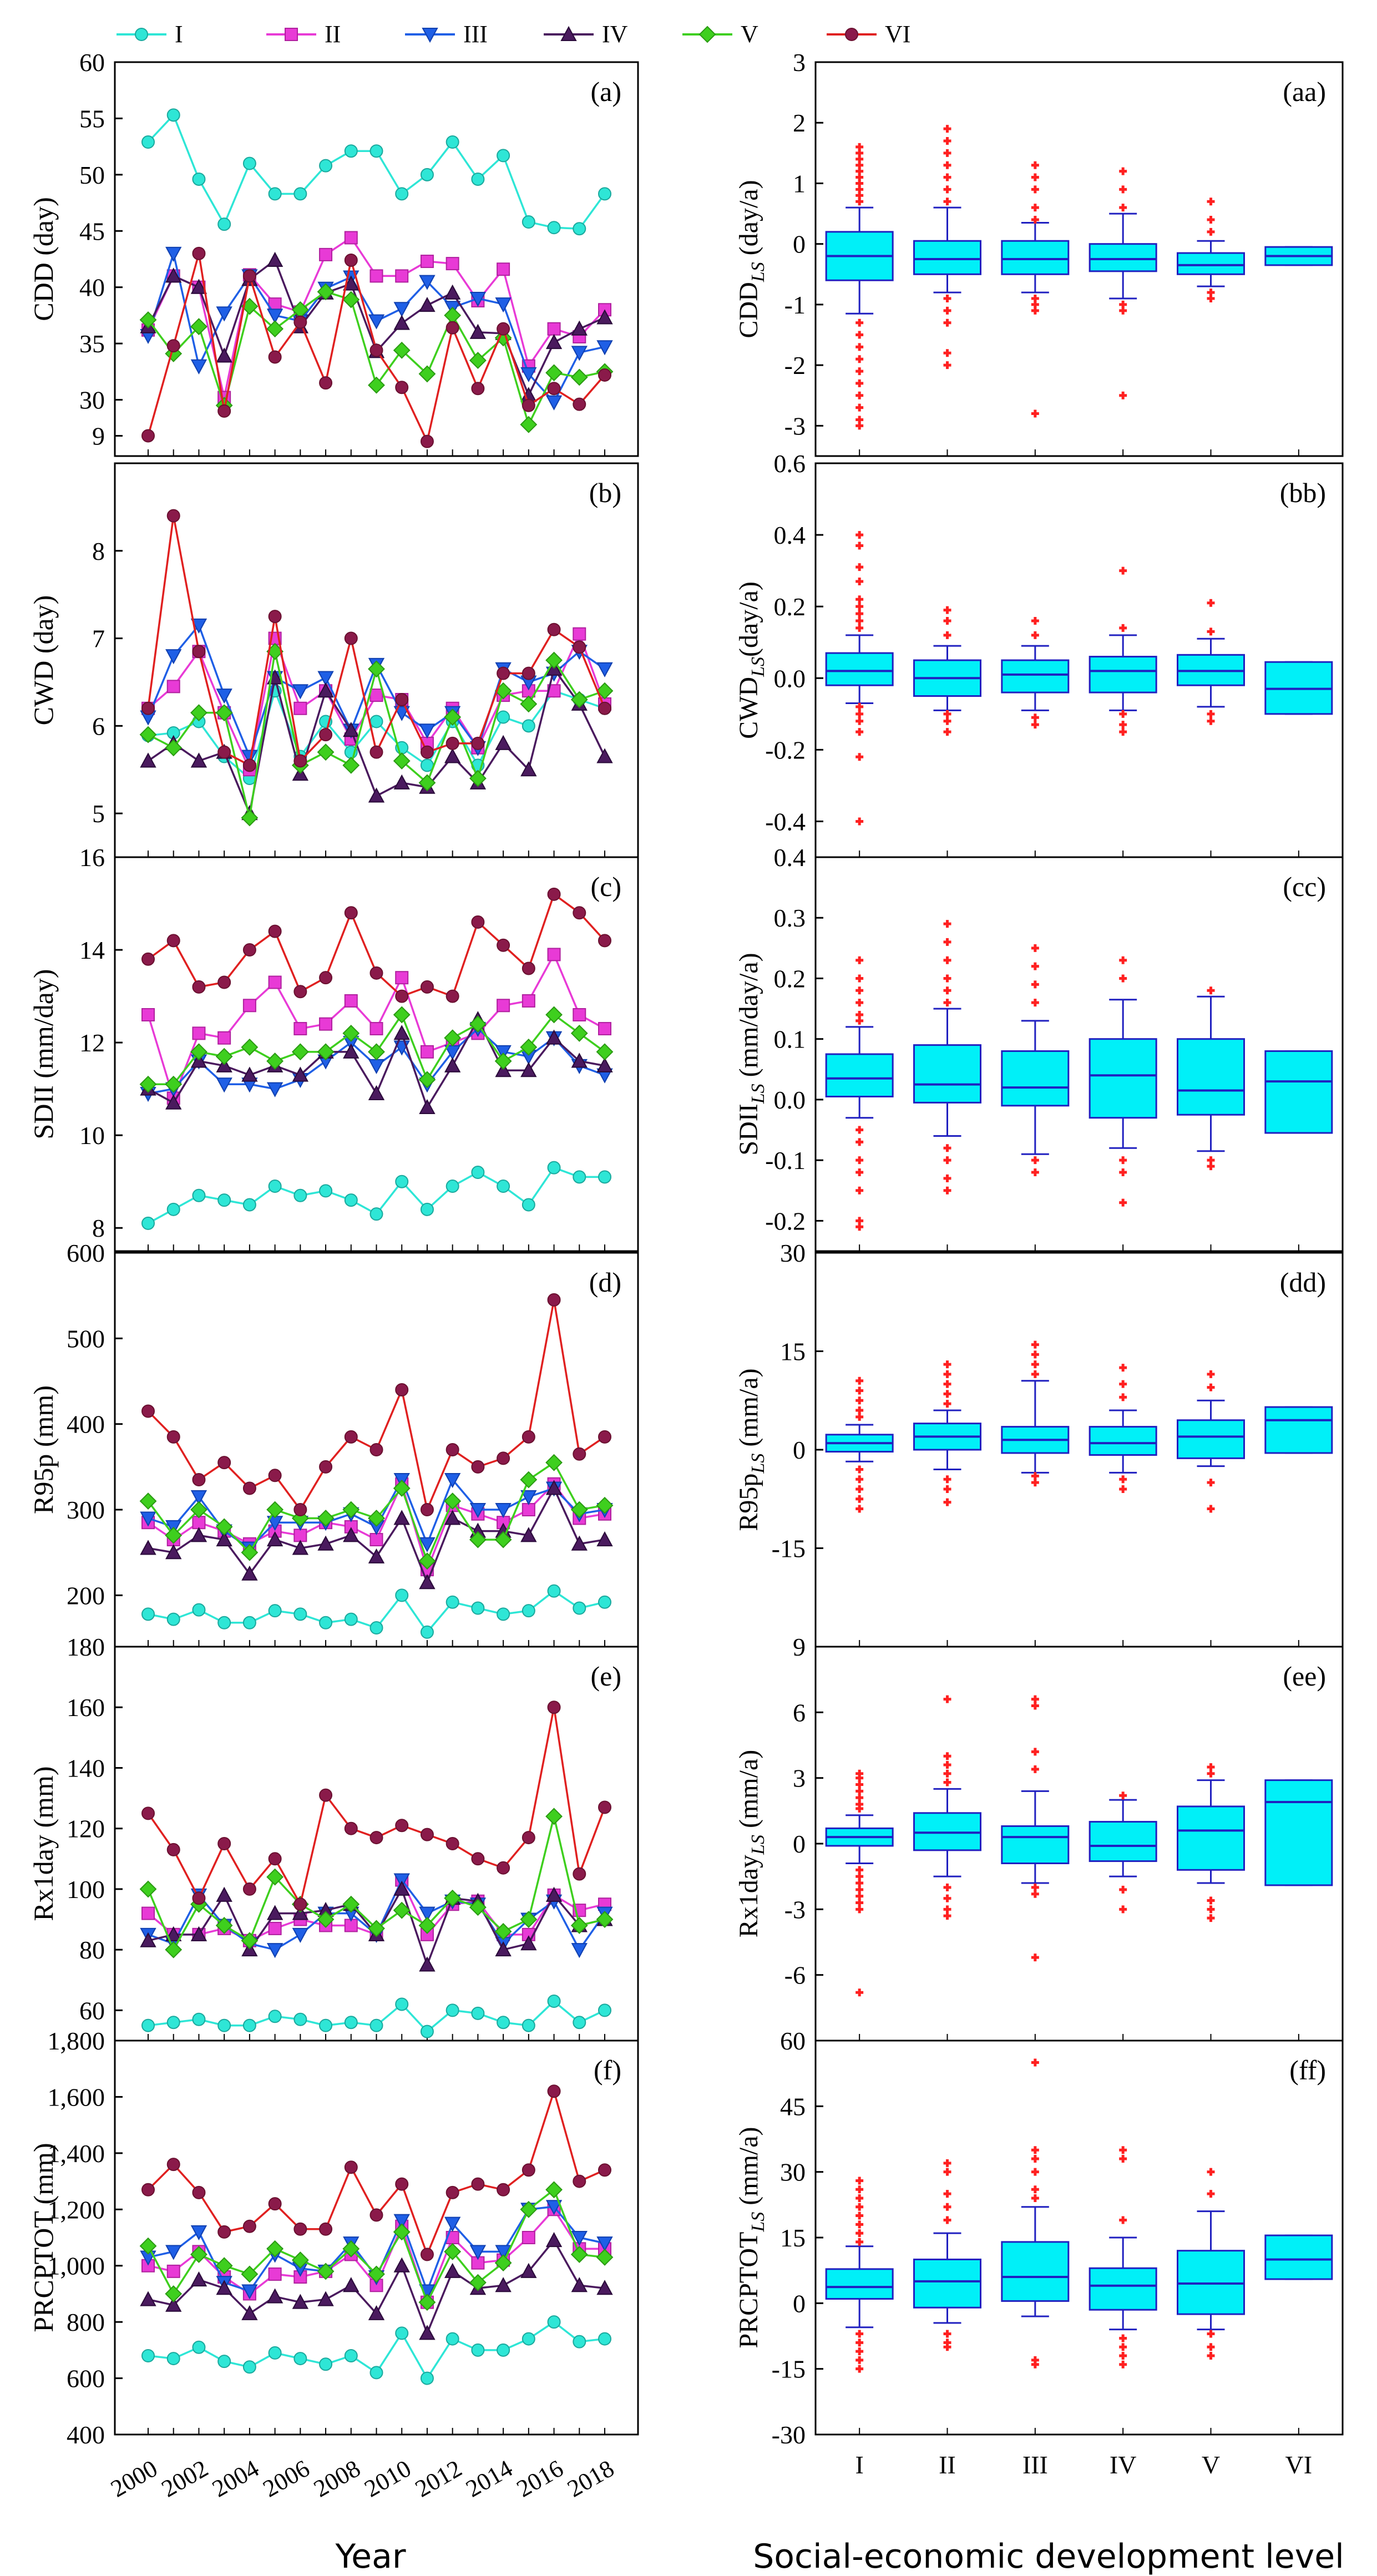 The width and height of the screenshot is (1377, 2576). What do you see at coordinates (235, 2478) in the screenshot?
I see `x-tick-label: 2004` at bounding box center [235, 2478].